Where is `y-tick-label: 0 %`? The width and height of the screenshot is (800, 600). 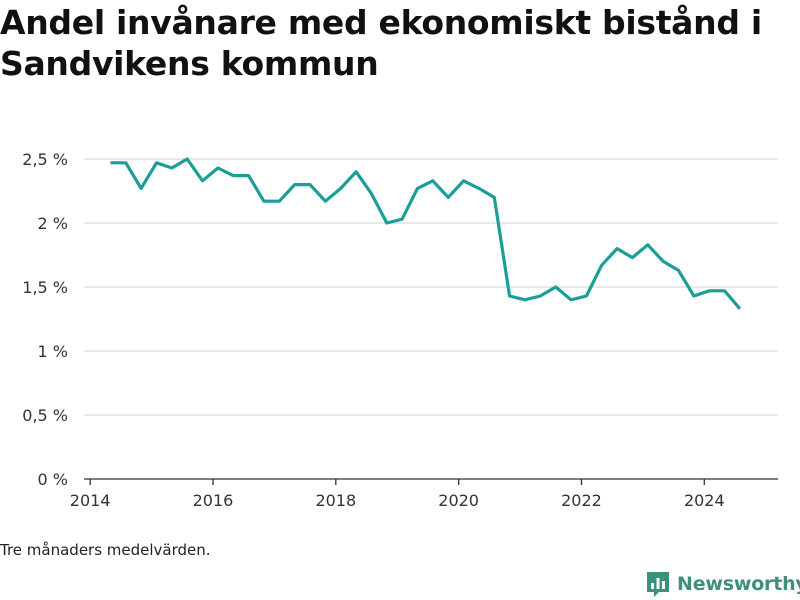 y-tick-label: 0 % is located at coordinates (53, 479).